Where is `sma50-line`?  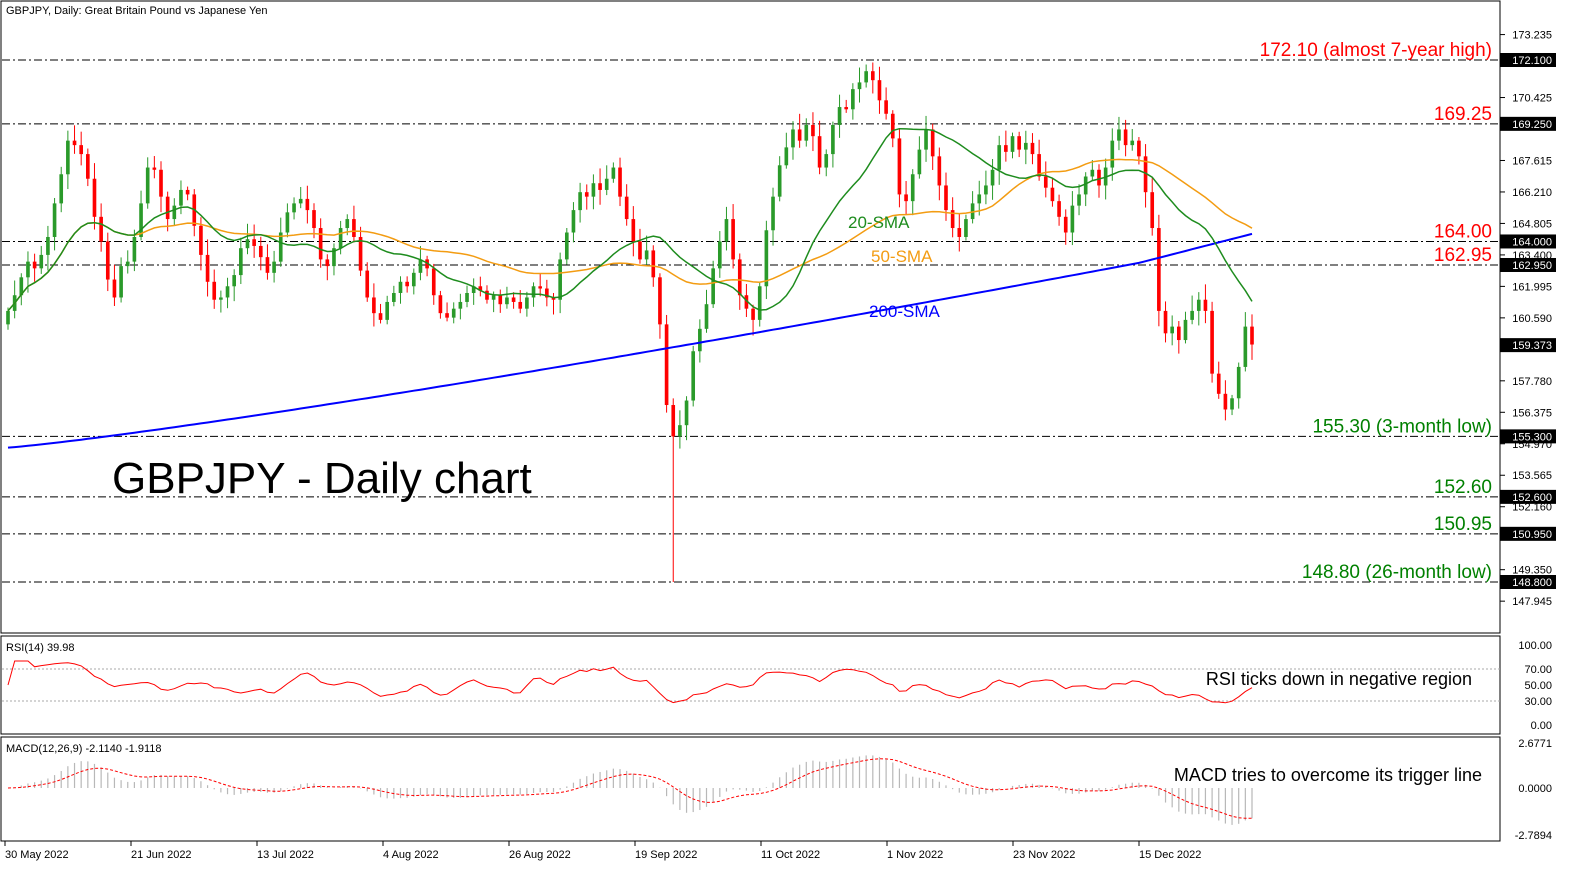
sma50-line is located at coordinates (630, 235).